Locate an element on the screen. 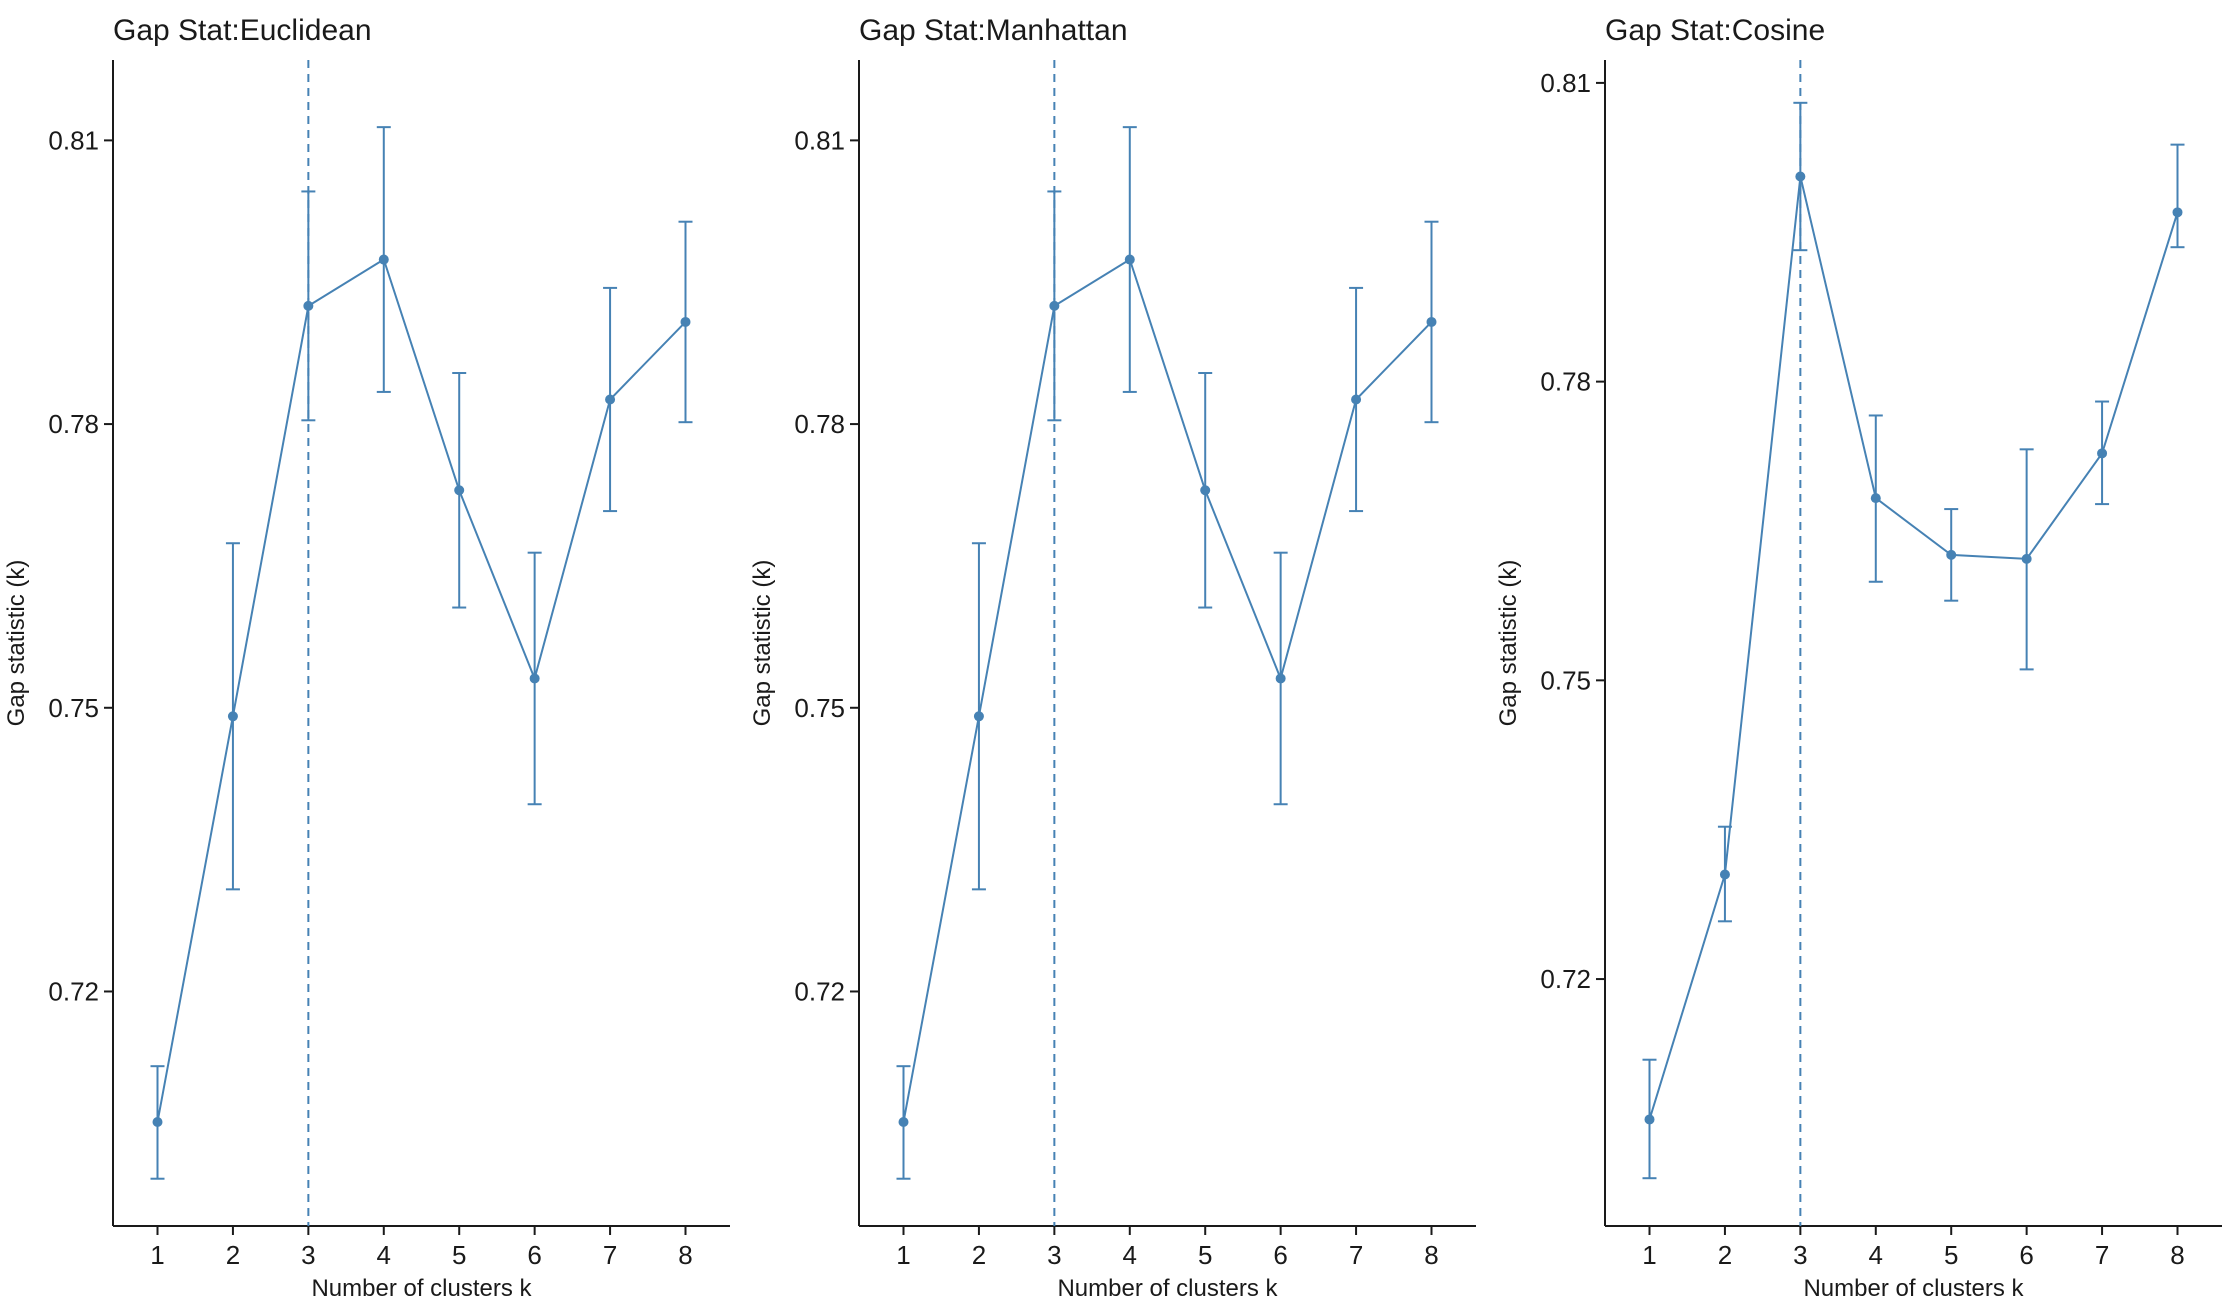 The width and height of the screenshot is (2238, 1309). panel-title: Gap Stat:Euclidean is located at coordinates (242, 30).